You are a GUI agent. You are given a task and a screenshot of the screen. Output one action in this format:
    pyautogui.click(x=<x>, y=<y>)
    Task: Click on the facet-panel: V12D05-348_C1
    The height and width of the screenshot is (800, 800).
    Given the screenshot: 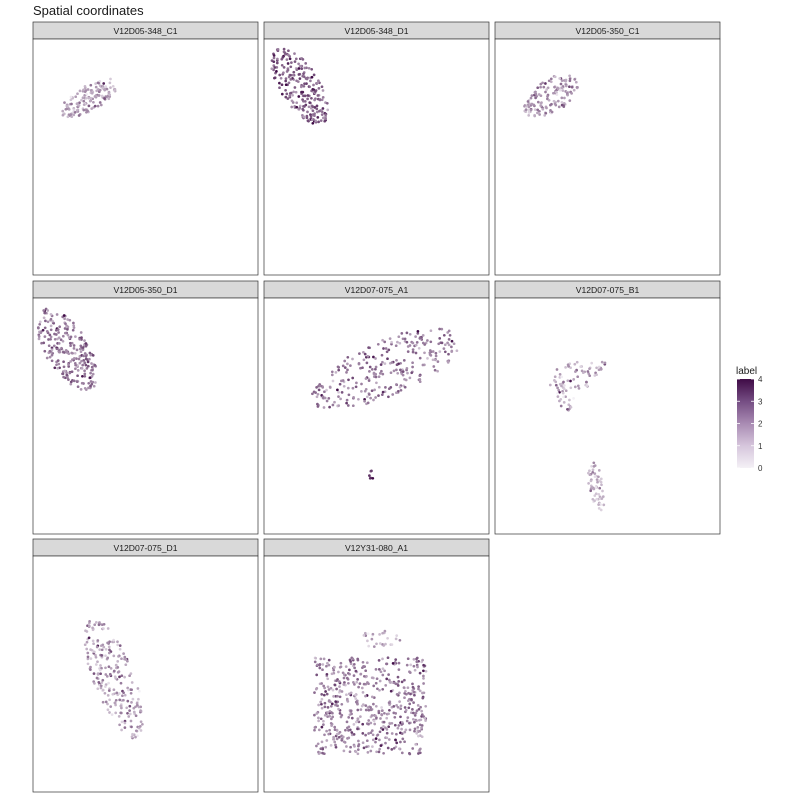 What is the action you would take?
    pyautogui.click(x=145, y=148)
    